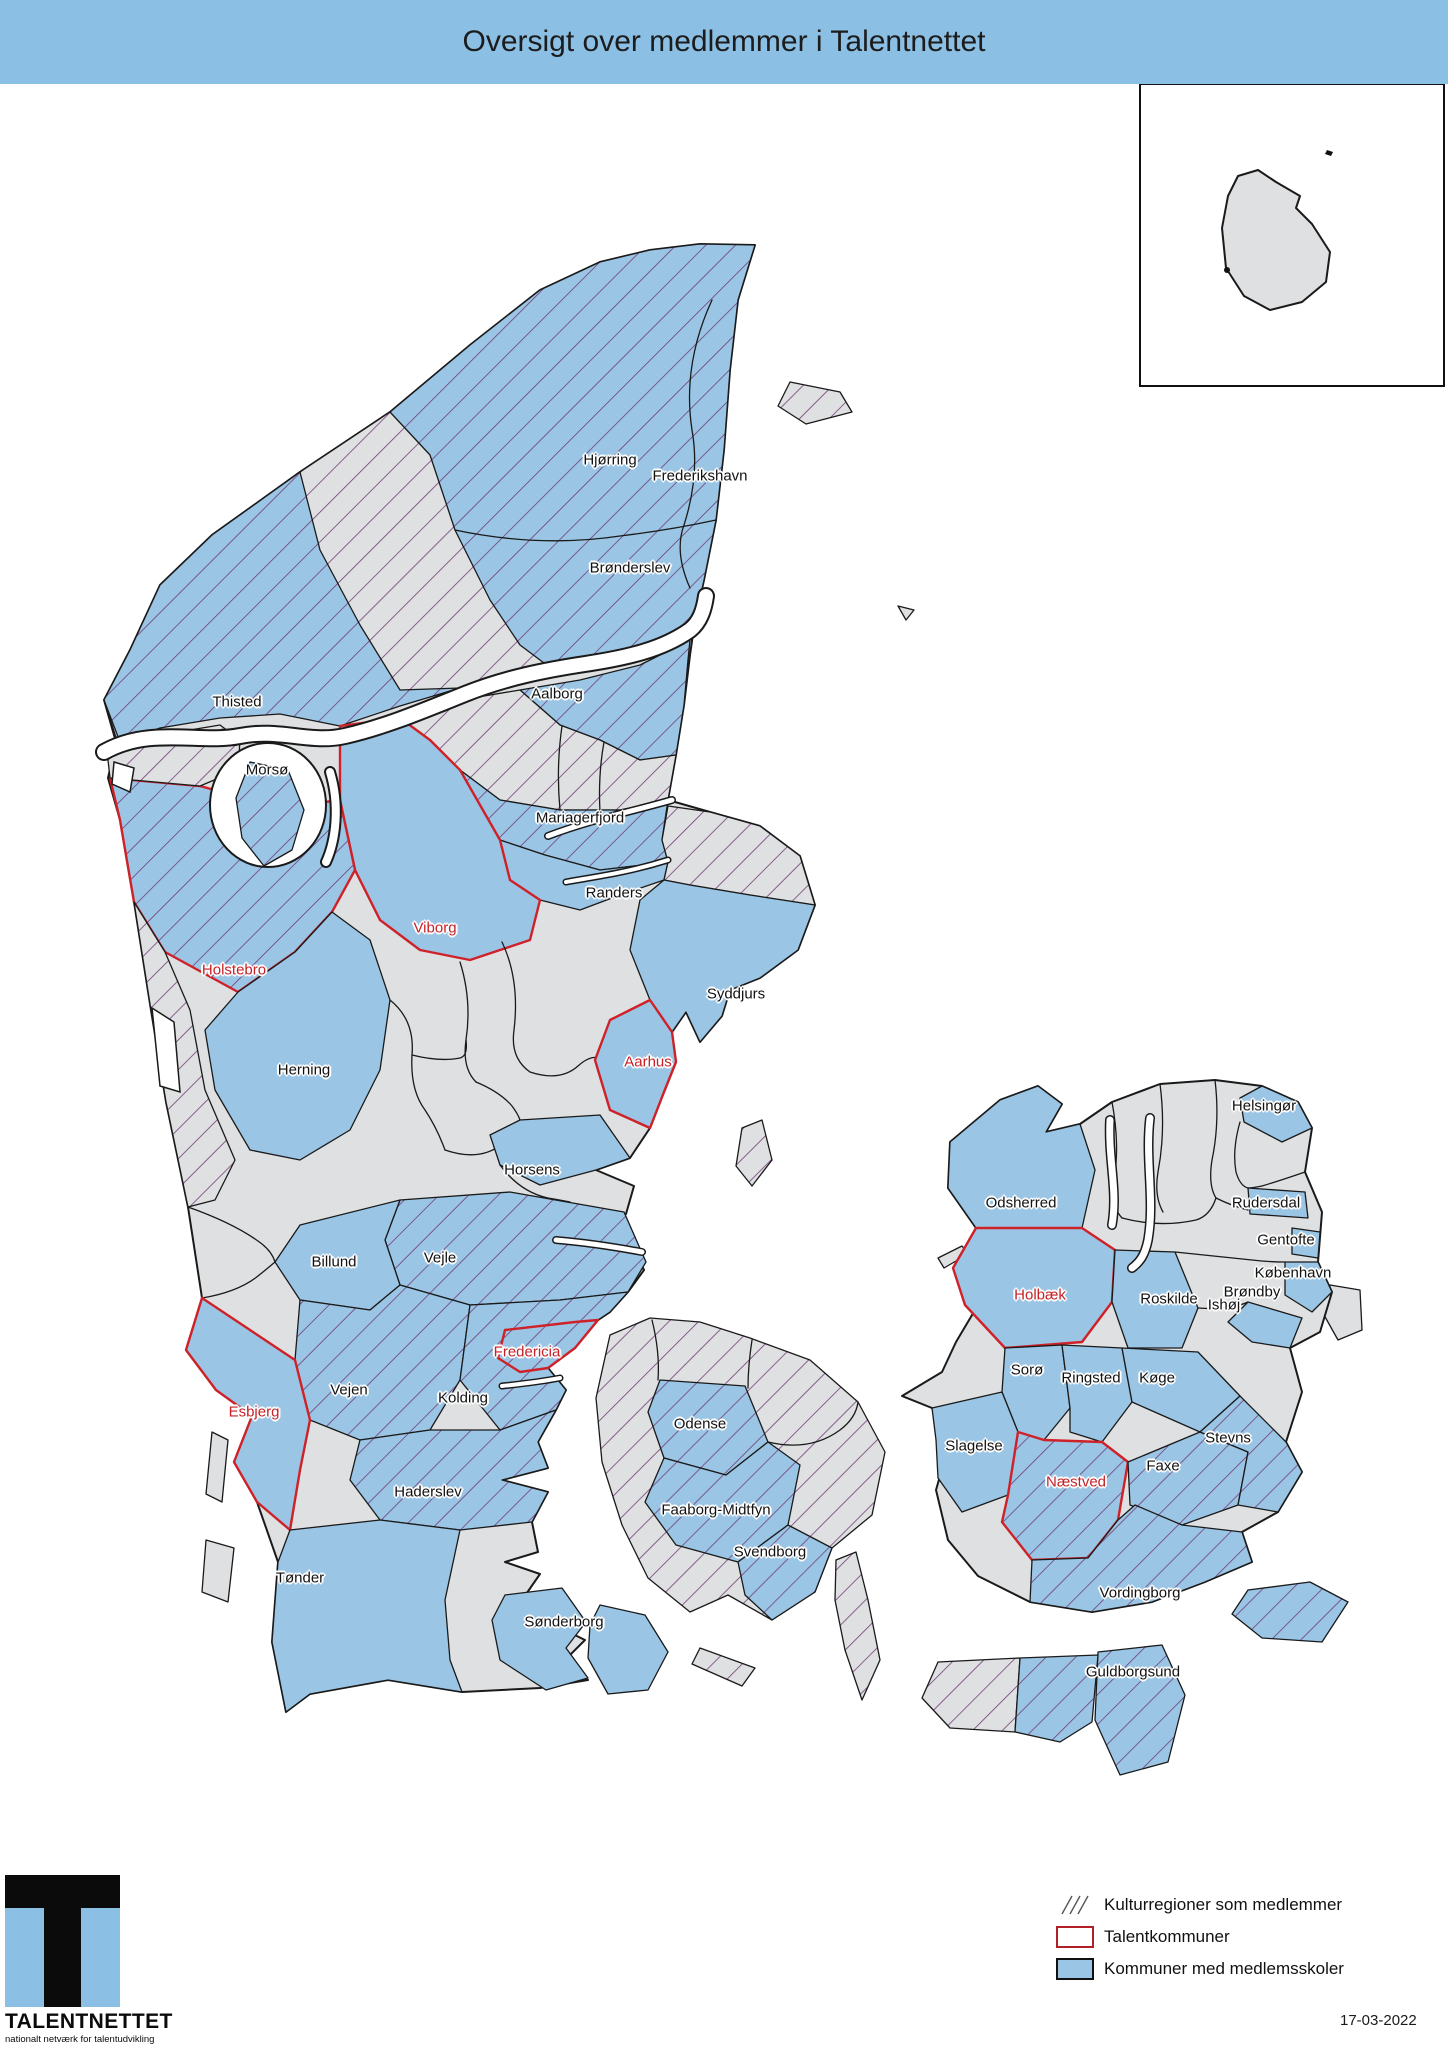 The height and width of the screenshot is (2048, 1448). I want to click on bornholm-dot, so click(1227, 270).